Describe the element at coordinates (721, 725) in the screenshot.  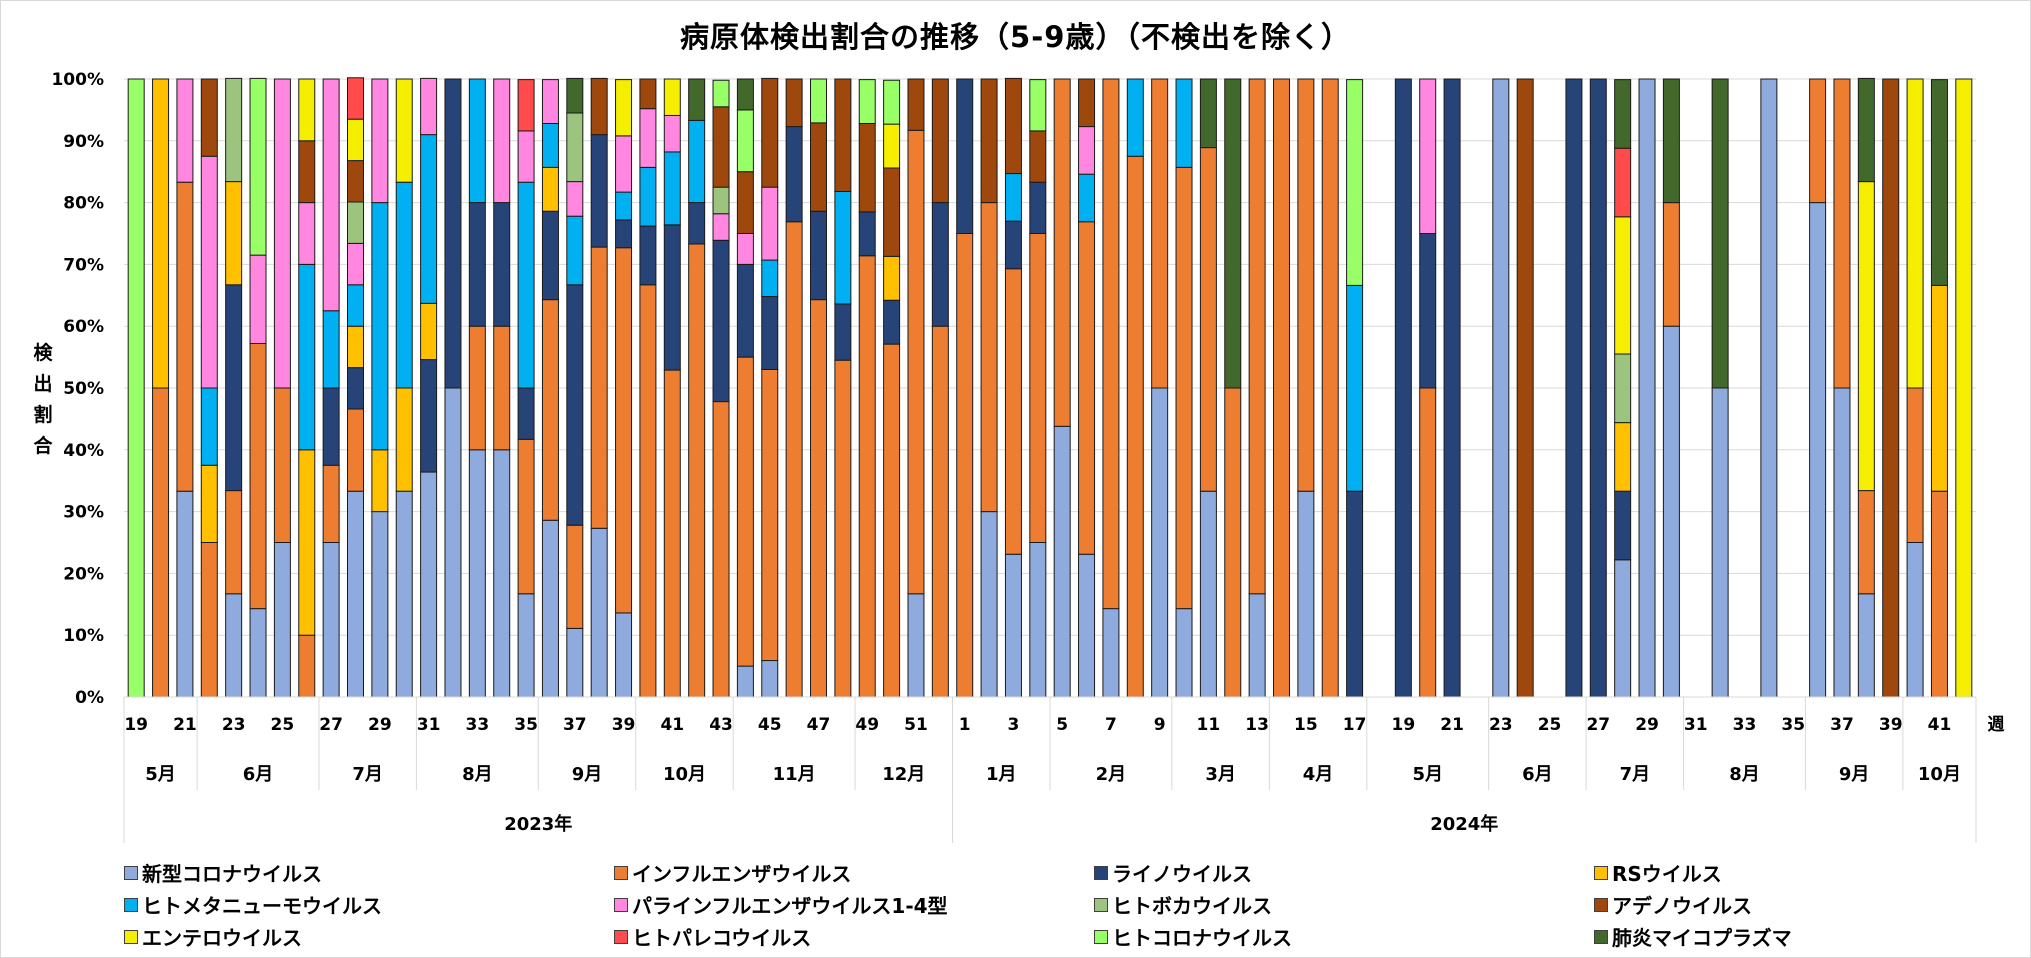
I see `x-tick-label: 43` at that location.